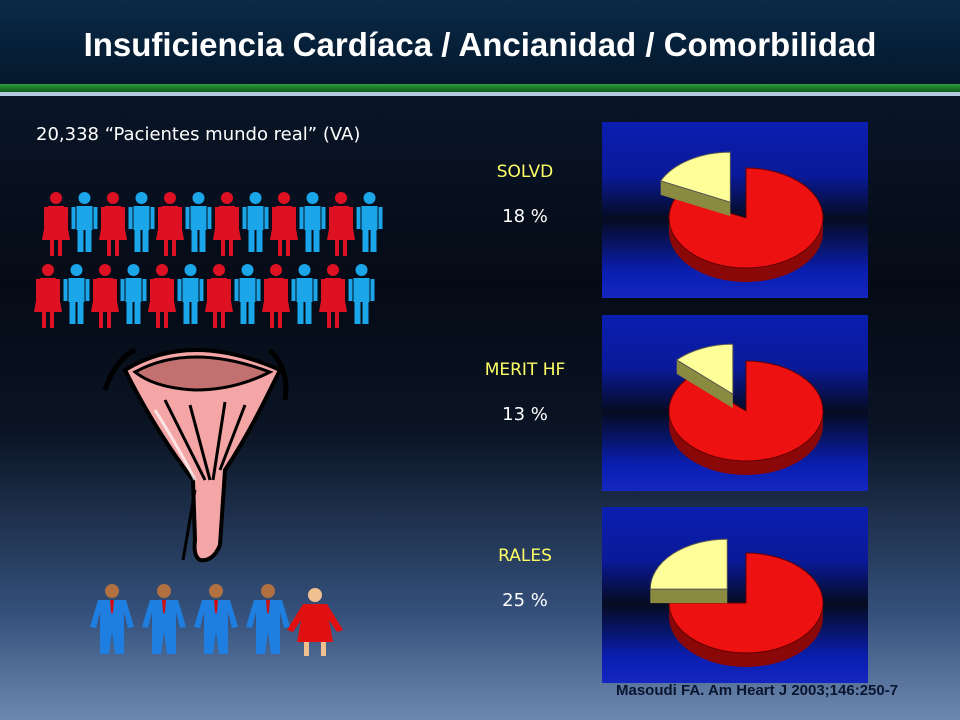  What do you see at coordinates (208, 260) in the screenshot?
I see `patients-crowd` at bounding box center [208, 260].